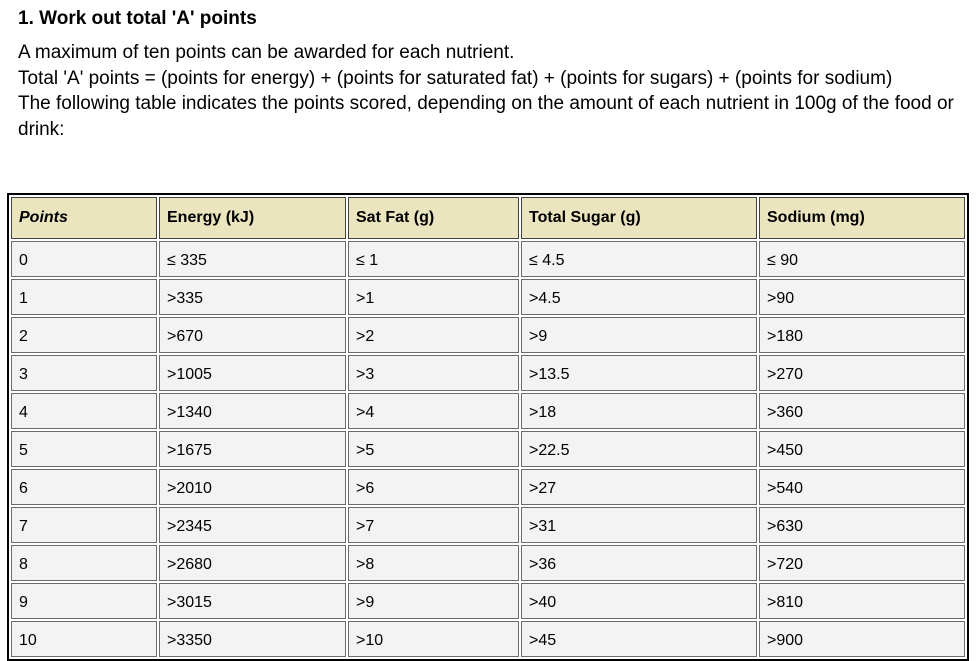 Image resolution: width=976 pixels, height=661 pixels. I want to click on table-row: 1 >335 >1 >4.5 >90, so click(488, 297).